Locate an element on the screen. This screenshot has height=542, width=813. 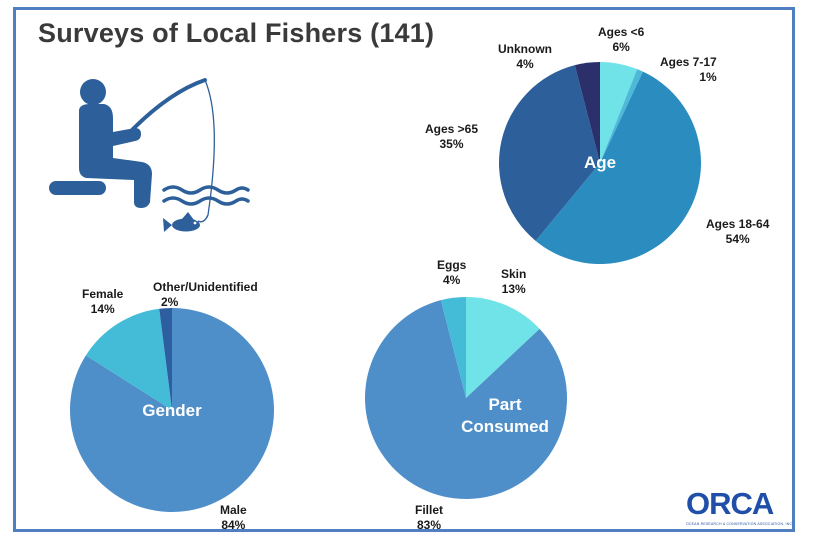
age-slice-label-under6: Ages <6 6% is located at coordinates (621, 39).